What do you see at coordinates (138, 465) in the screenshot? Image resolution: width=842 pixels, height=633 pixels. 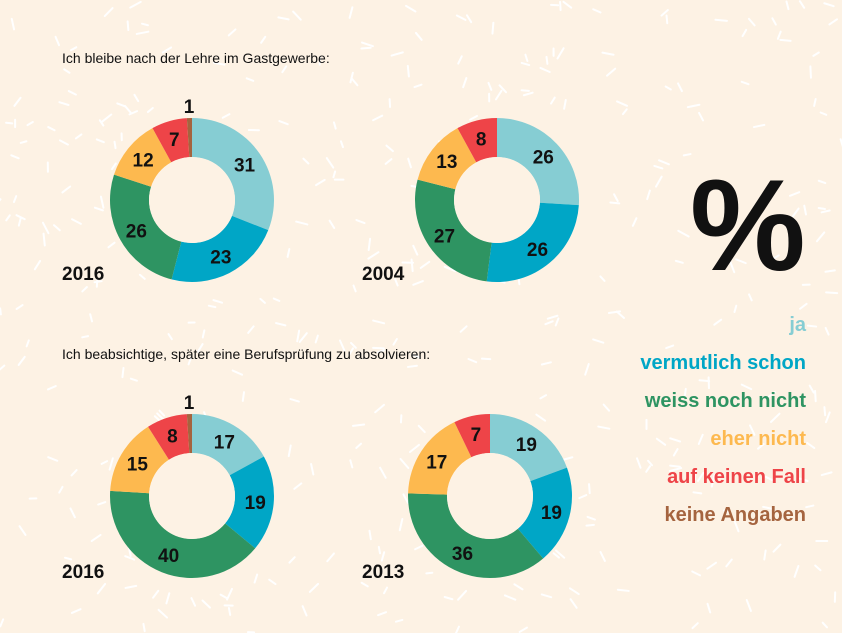 I see `data-label: 15` at bounding box center [138, 465].